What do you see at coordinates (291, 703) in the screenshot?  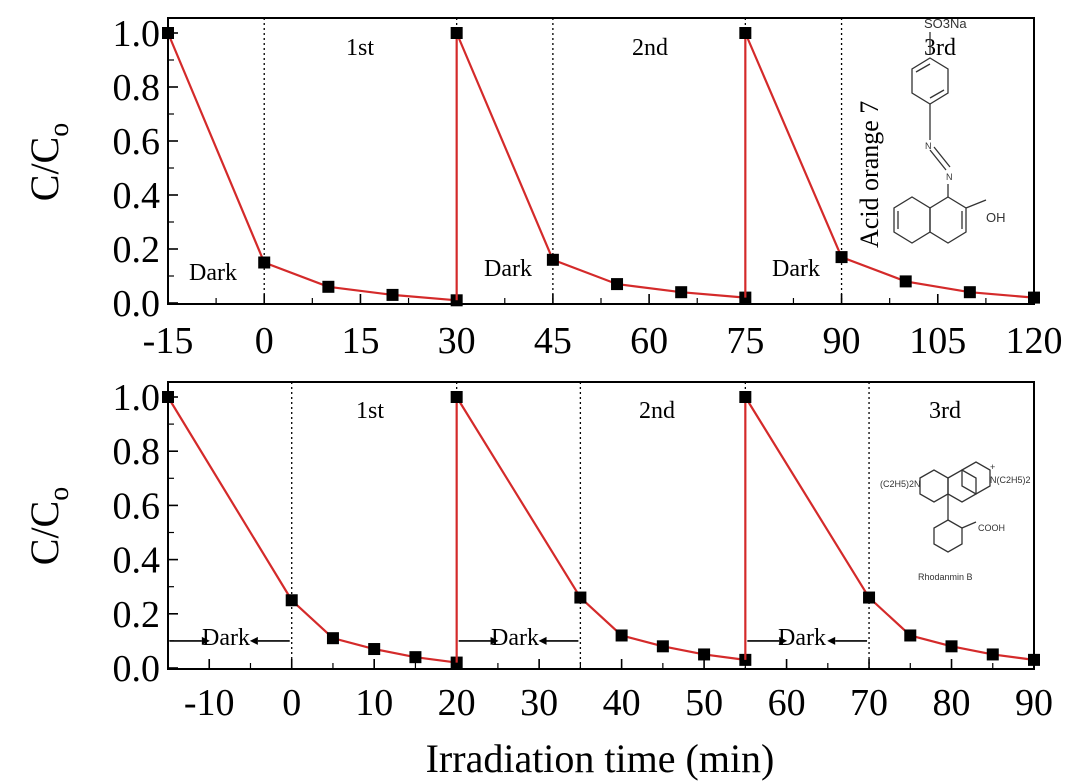 I see `x-tick-label-bottom: 0` at bounding box center [291, 703].